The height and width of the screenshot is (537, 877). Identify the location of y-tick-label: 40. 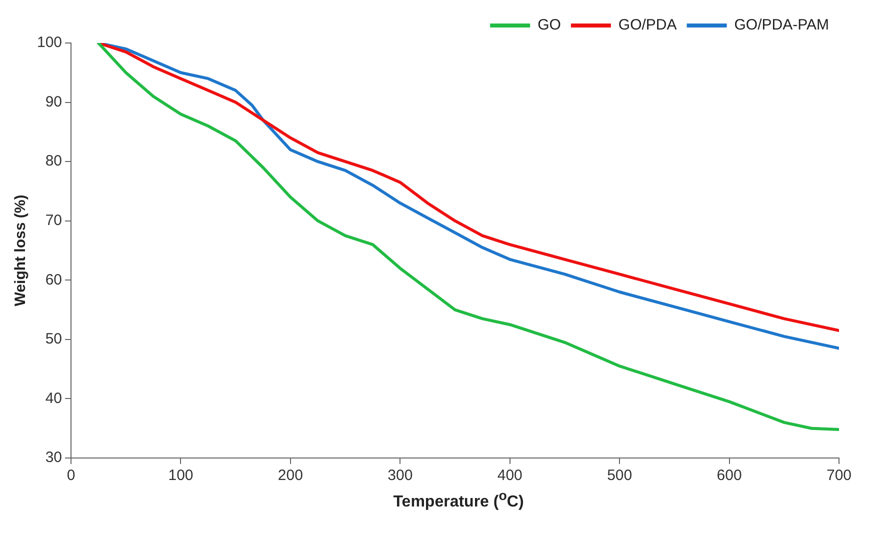
(53, 398).